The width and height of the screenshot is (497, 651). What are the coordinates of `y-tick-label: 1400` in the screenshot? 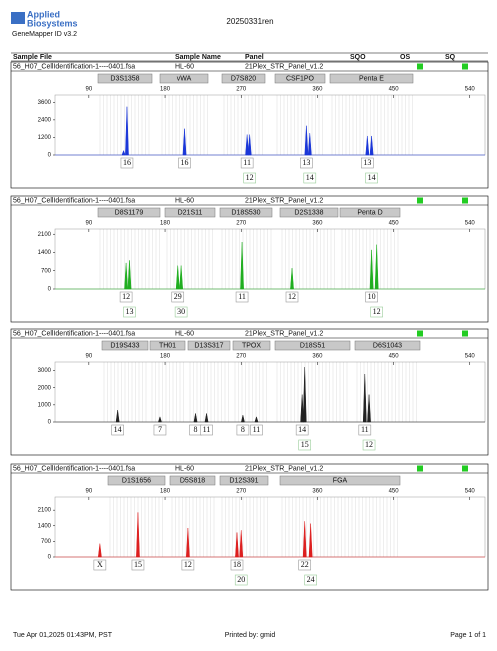 It's located at (45, 253).